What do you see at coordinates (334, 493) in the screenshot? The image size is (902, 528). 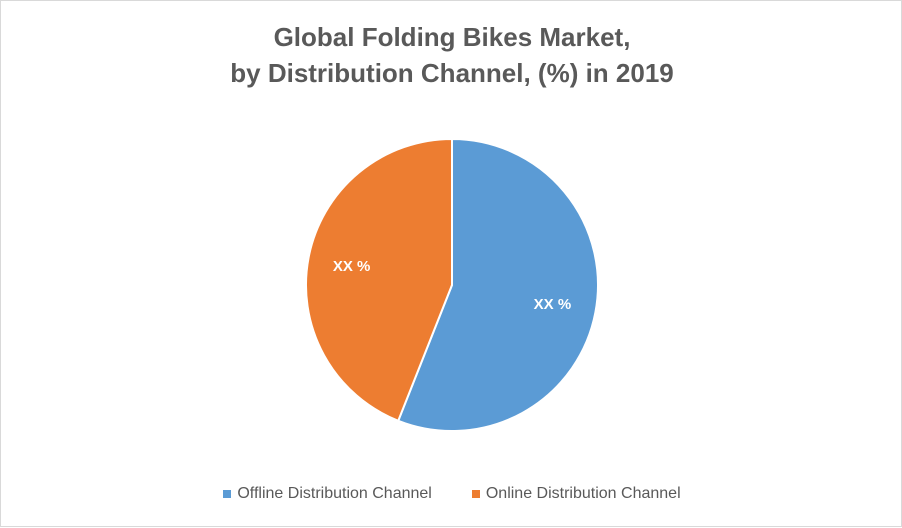 I see `legend-label-offline: Offline Distribution Channel` at bounding box center [334, 493].